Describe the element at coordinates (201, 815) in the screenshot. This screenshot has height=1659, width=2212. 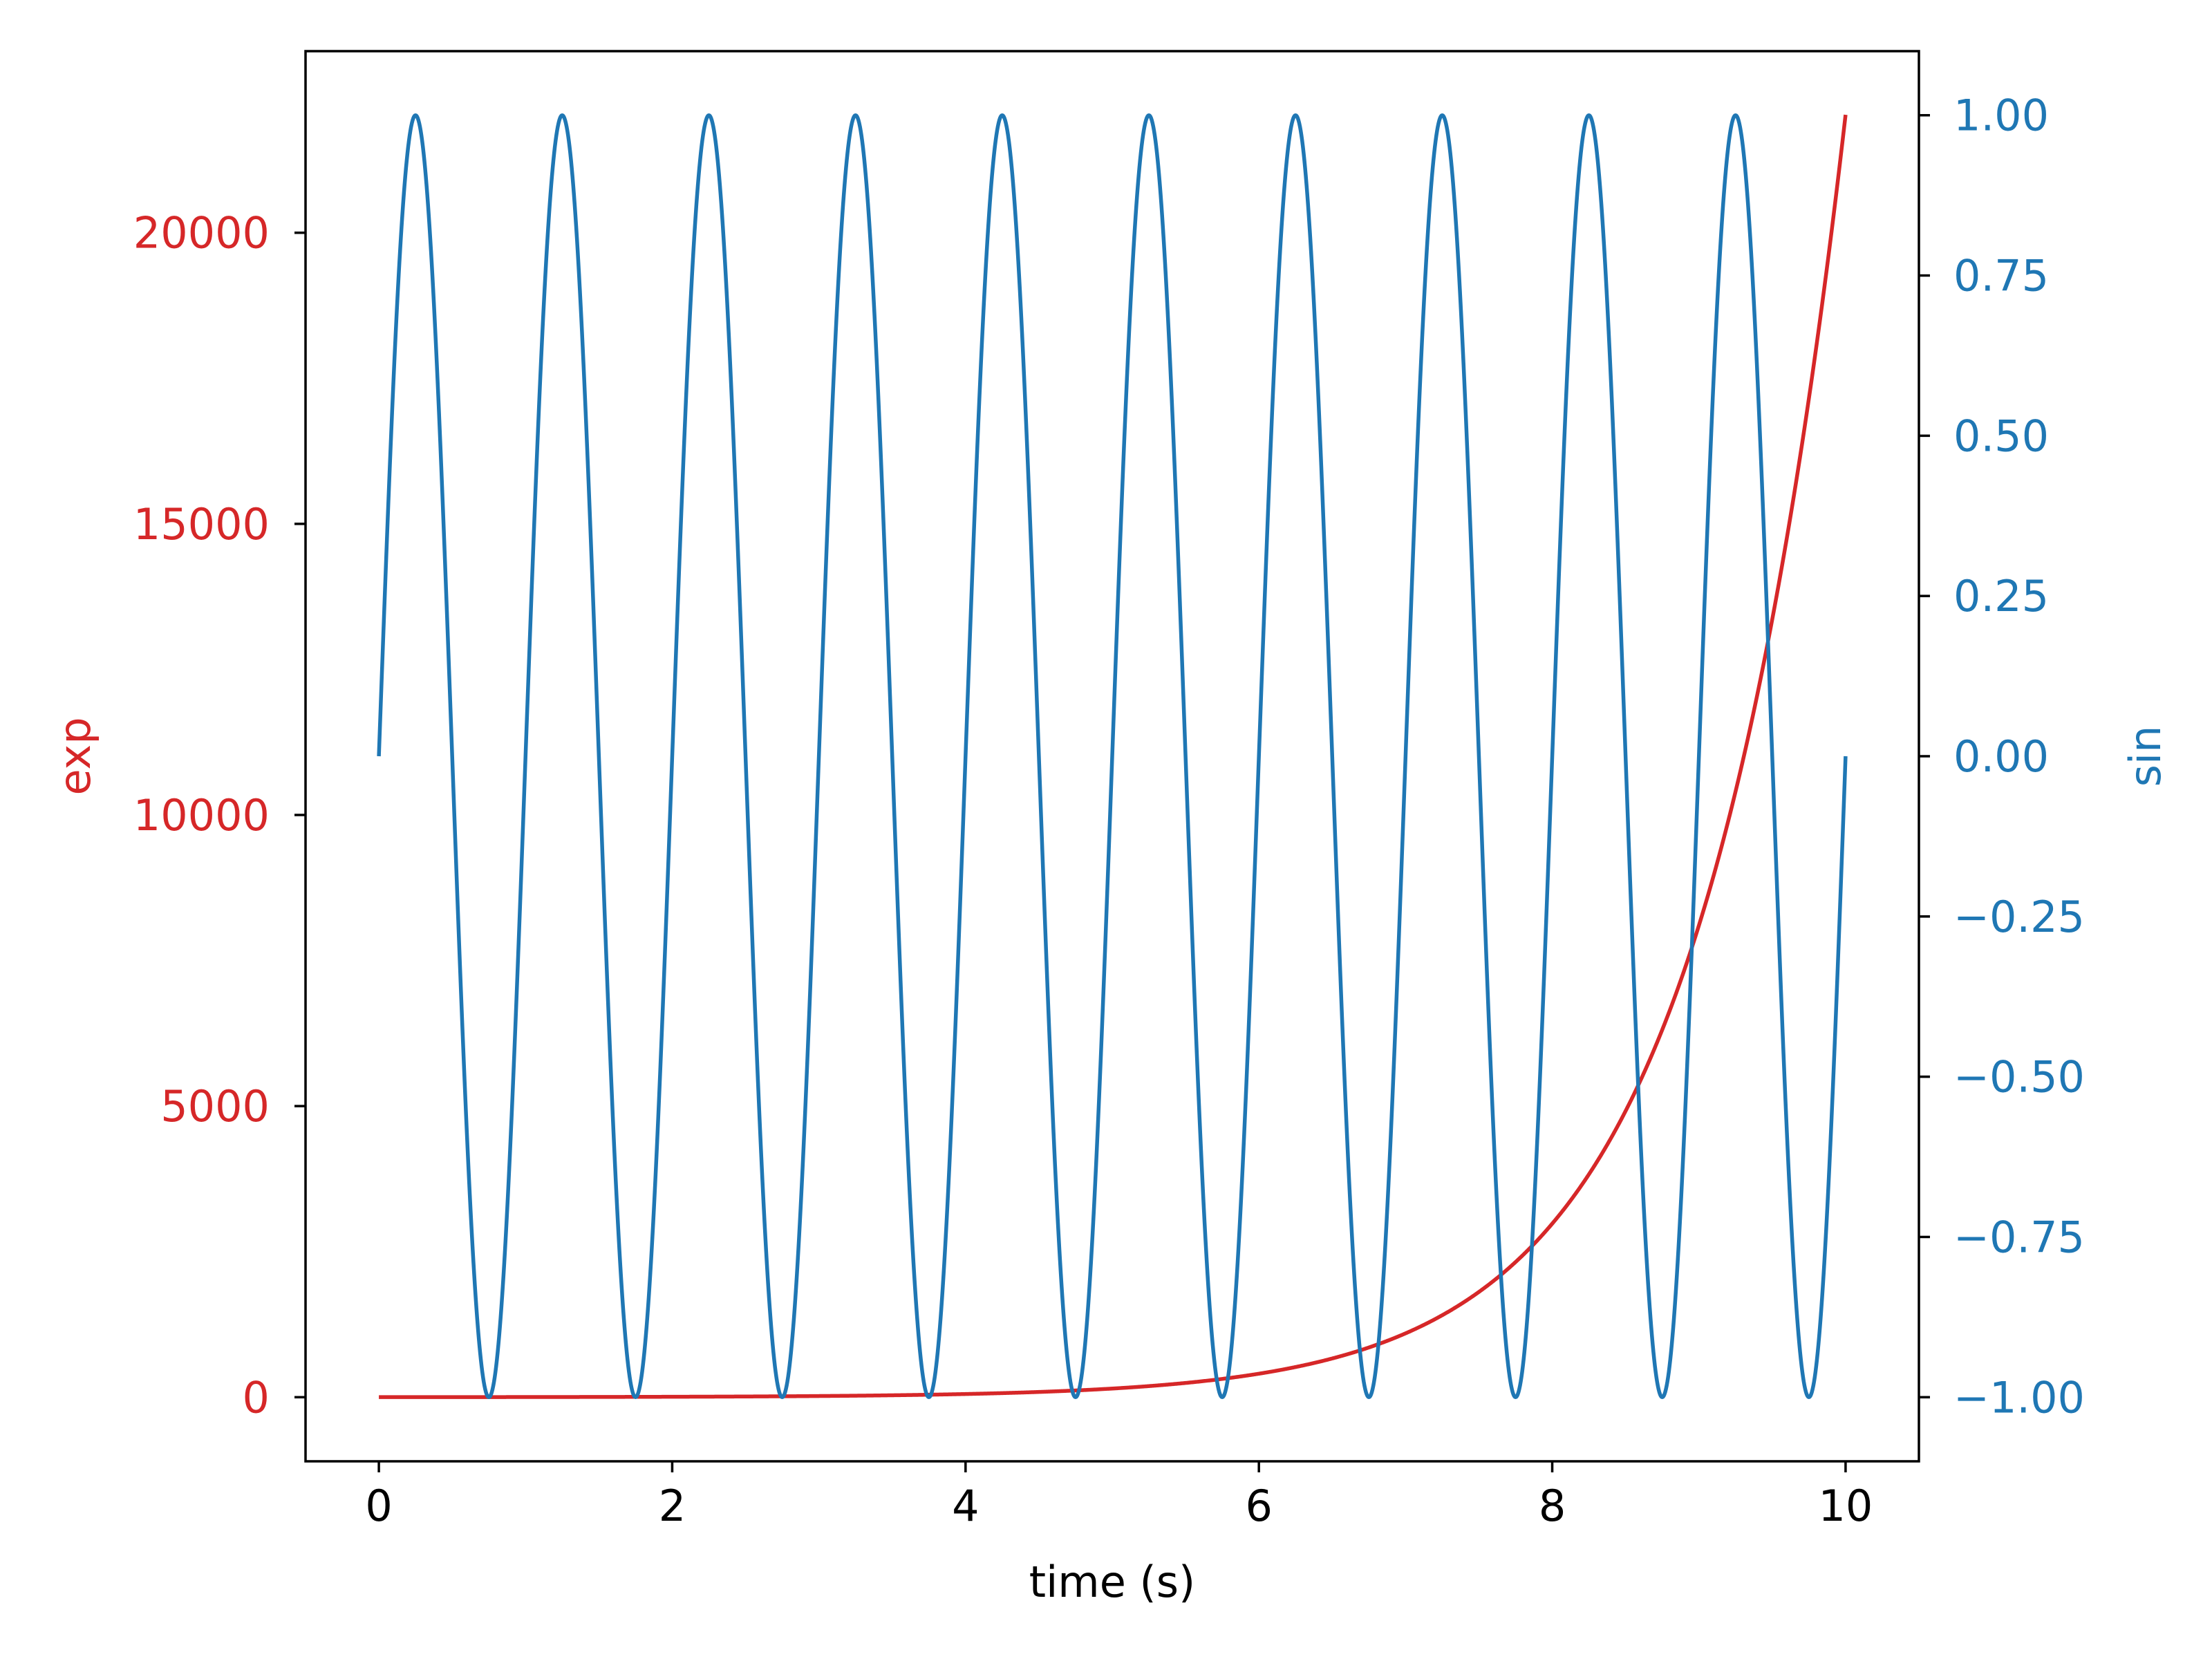
I see `left-y-tick-label: 10000` at that location.